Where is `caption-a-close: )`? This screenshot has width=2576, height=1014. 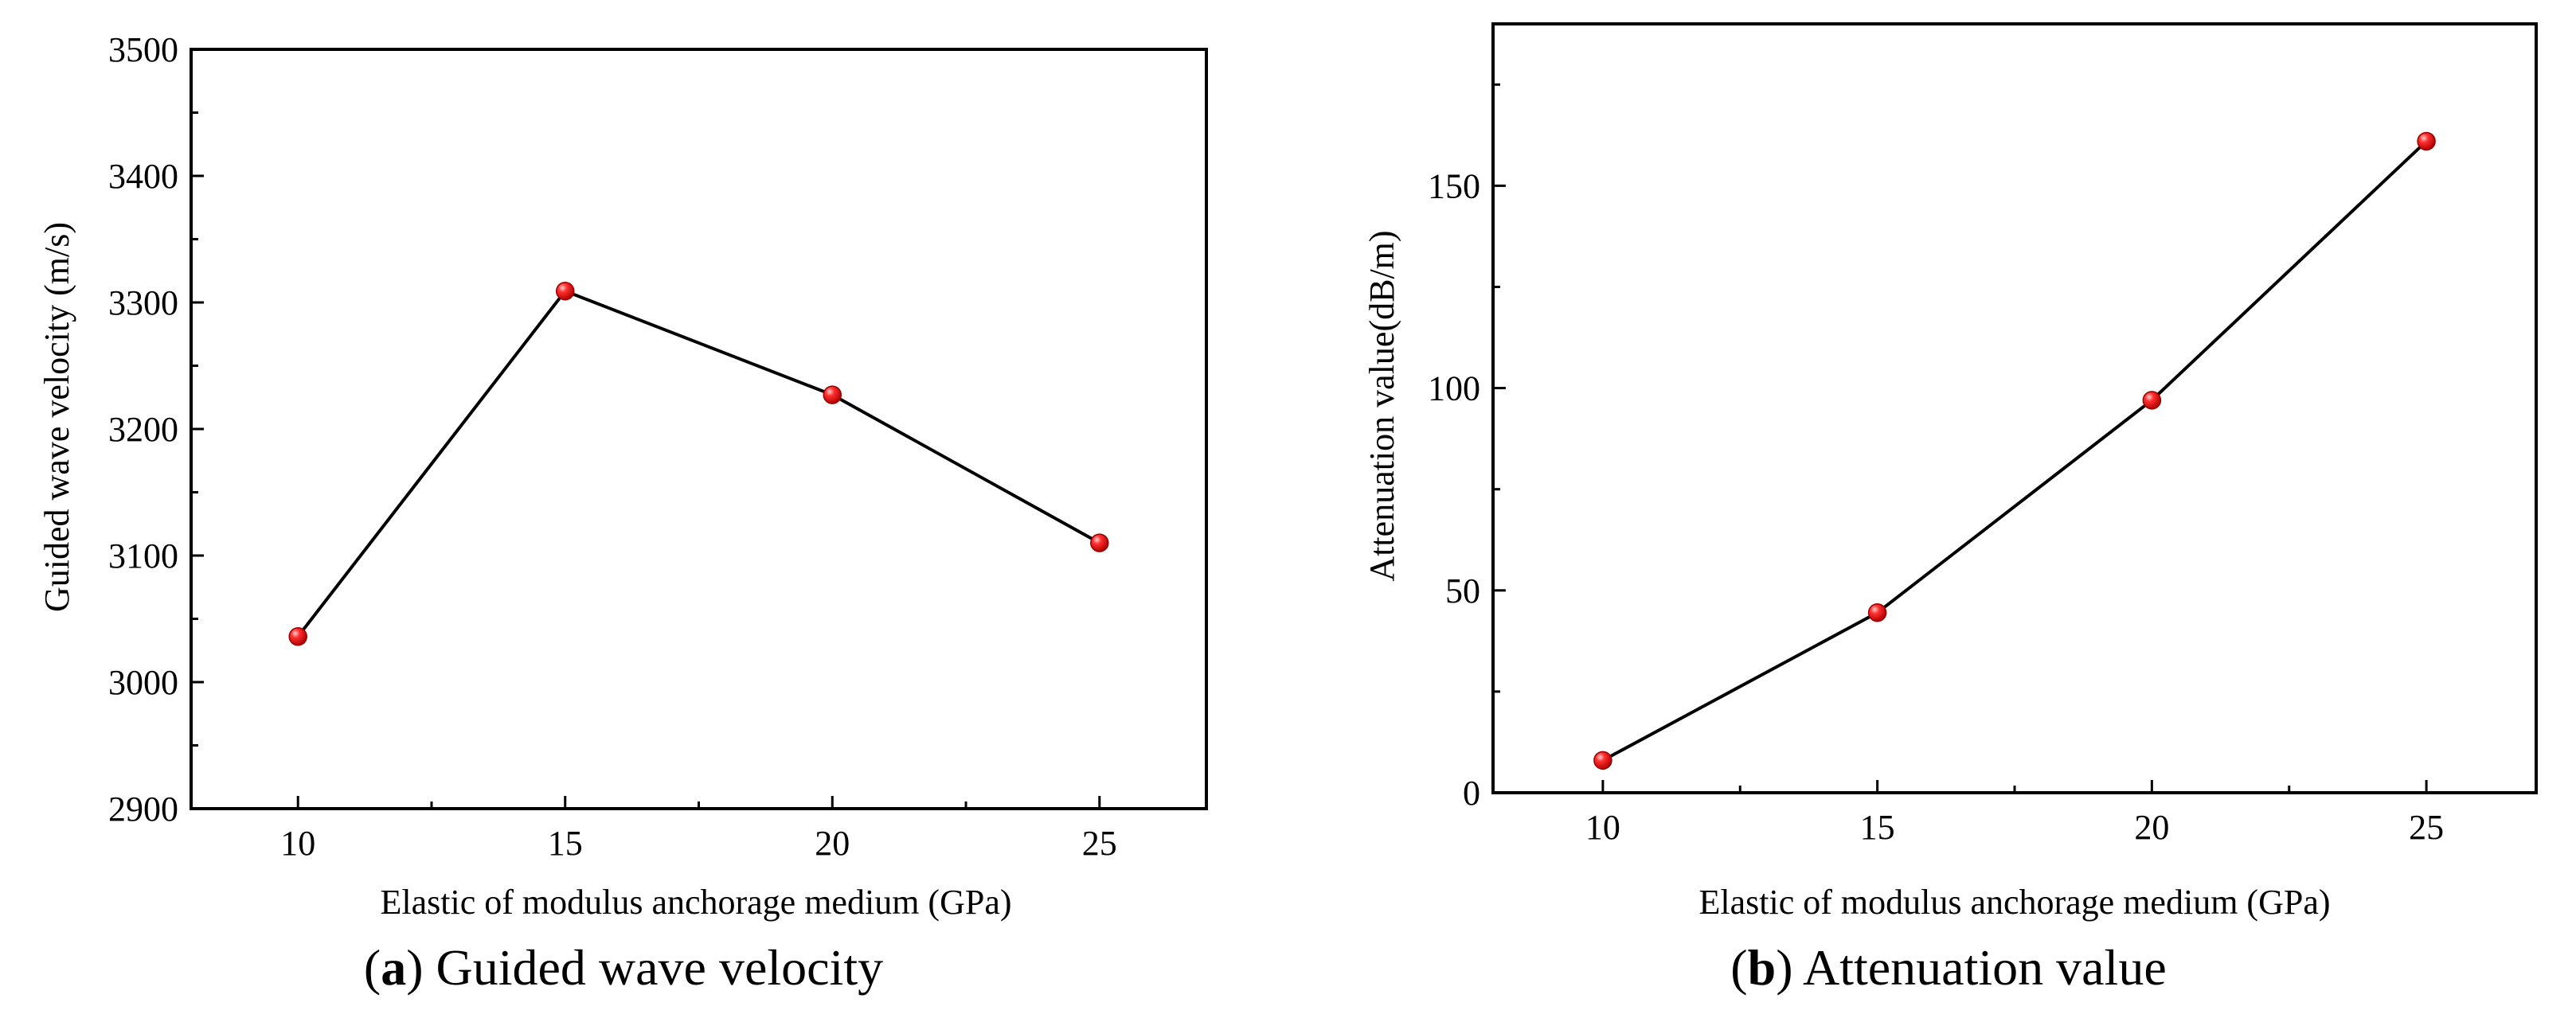 caption-a-close: ) is located at coordinates (415, 967).